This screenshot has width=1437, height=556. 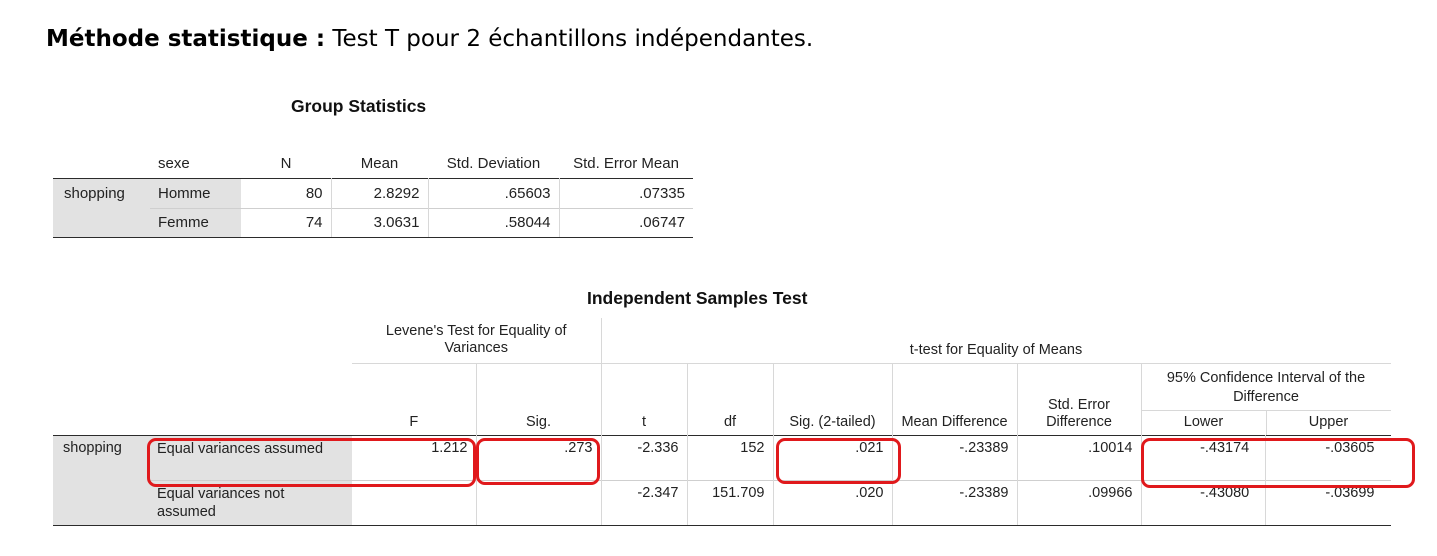 I want to click on highlight-levene-sig, so click(x=538, y=461).